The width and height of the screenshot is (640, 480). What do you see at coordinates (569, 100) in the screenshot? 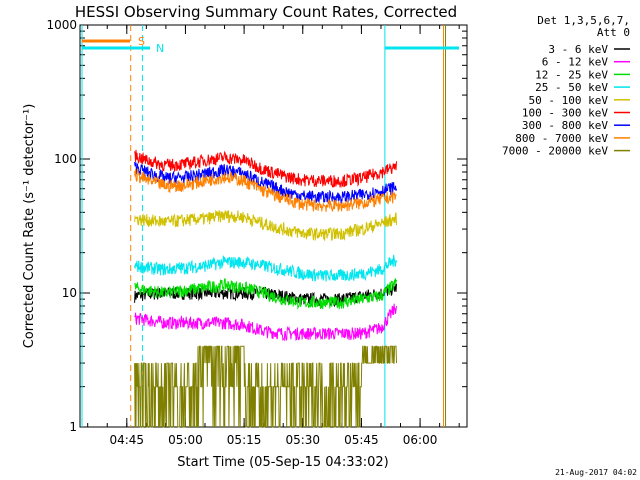
I see `legend-label: 50 - 100 keV` at bounding box center [569, 100].